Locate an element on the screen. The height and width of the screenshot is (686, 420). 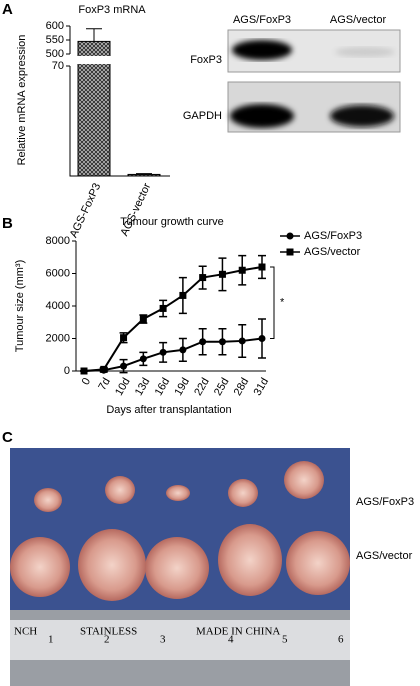
panel-label: A is located at coordinates (7, 9).